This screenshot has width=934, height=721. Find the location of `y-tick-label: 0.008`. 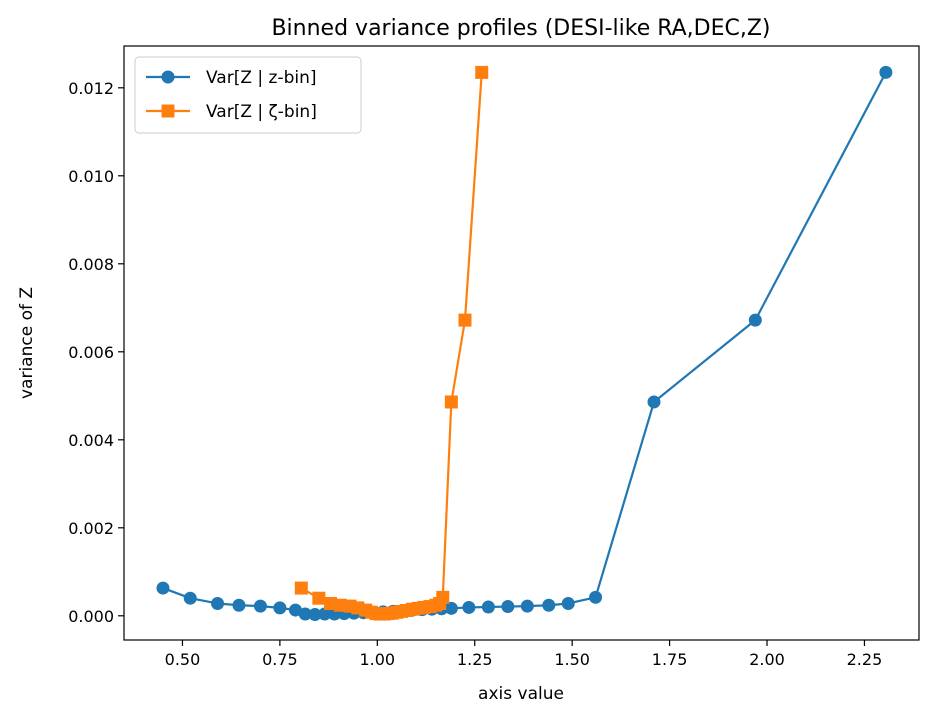

y-tick-label: 0.008 is located at coordinates (91, 264).